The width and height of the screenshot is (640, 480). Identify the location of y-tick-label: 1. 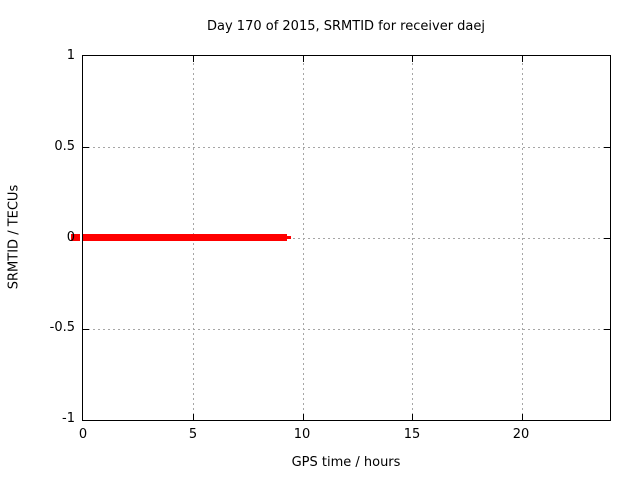
(70, 55).